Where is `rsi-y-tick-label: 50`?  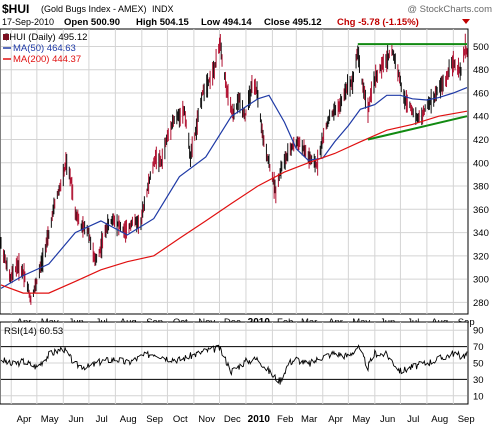
rsi-y-tick-label: 50 is located at coordinates (478, 364).